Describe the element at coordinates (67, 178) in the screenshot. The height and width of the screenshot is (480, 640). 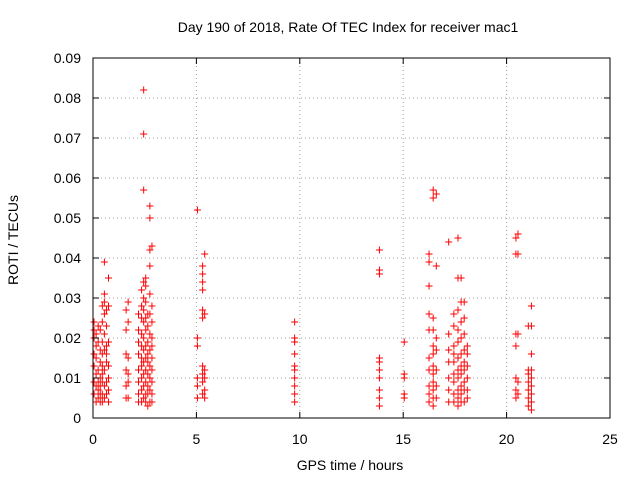
I see `y-tick-label: 0.06` at that location.